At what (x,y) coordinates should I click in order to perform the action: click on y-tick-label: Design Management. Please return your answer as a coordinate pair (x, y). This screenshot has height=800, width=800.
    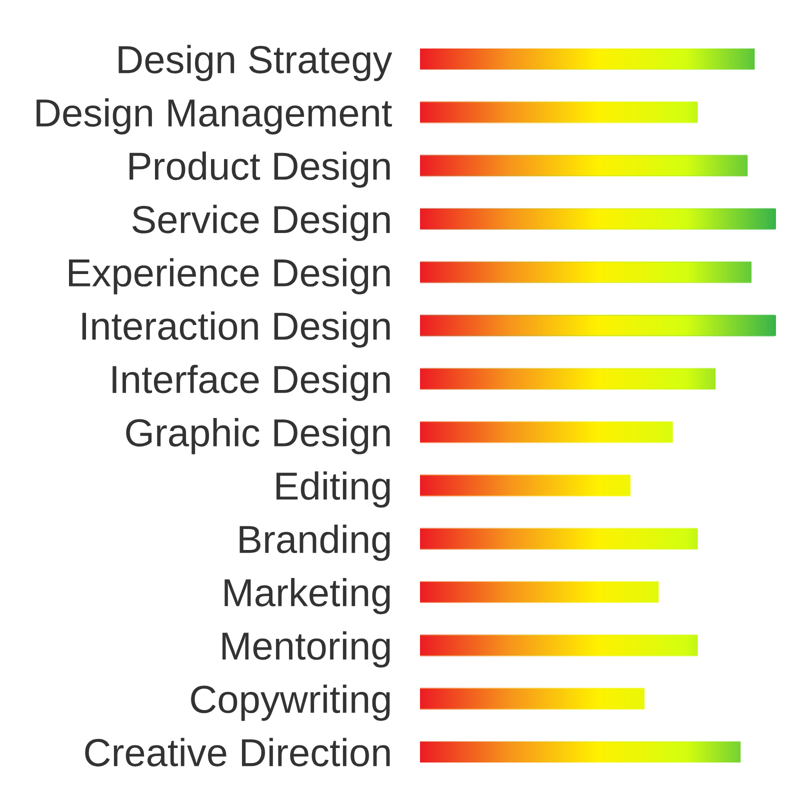
    Looking at the image, I should click on (214, 116).